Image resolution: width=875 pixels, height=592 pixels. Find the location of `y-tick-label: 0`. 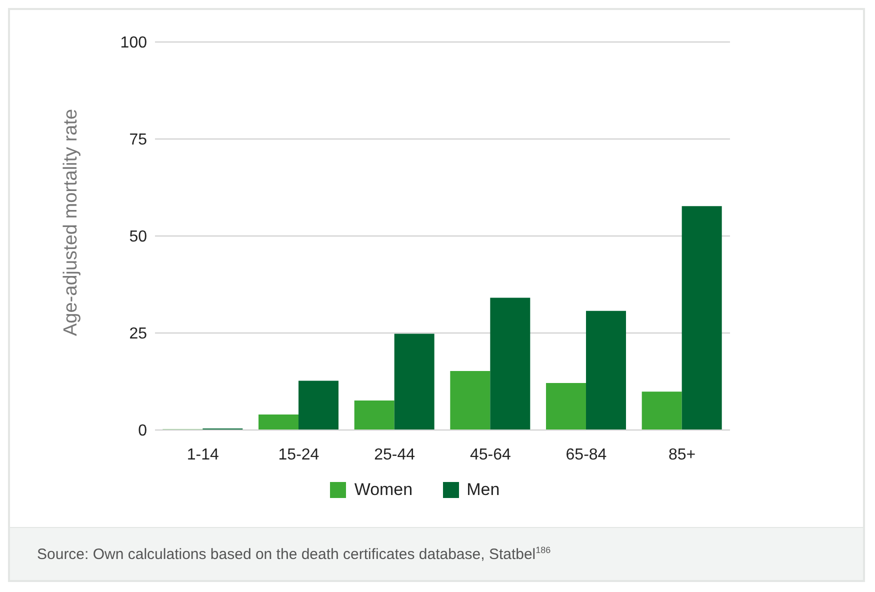

y-tick-label: 0 is located at coordinates (143, 431).